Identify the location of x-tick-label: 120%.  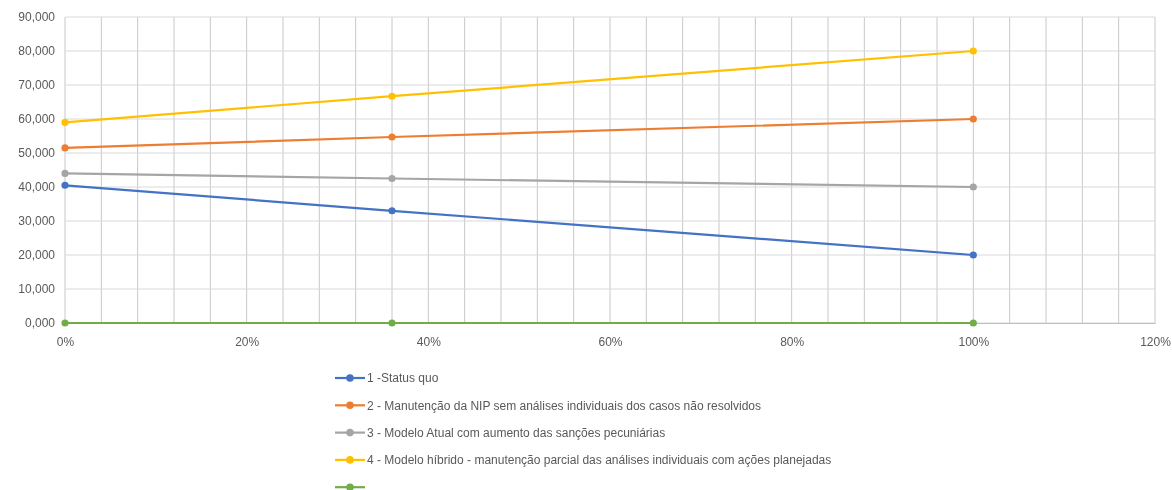
(1156, 341).